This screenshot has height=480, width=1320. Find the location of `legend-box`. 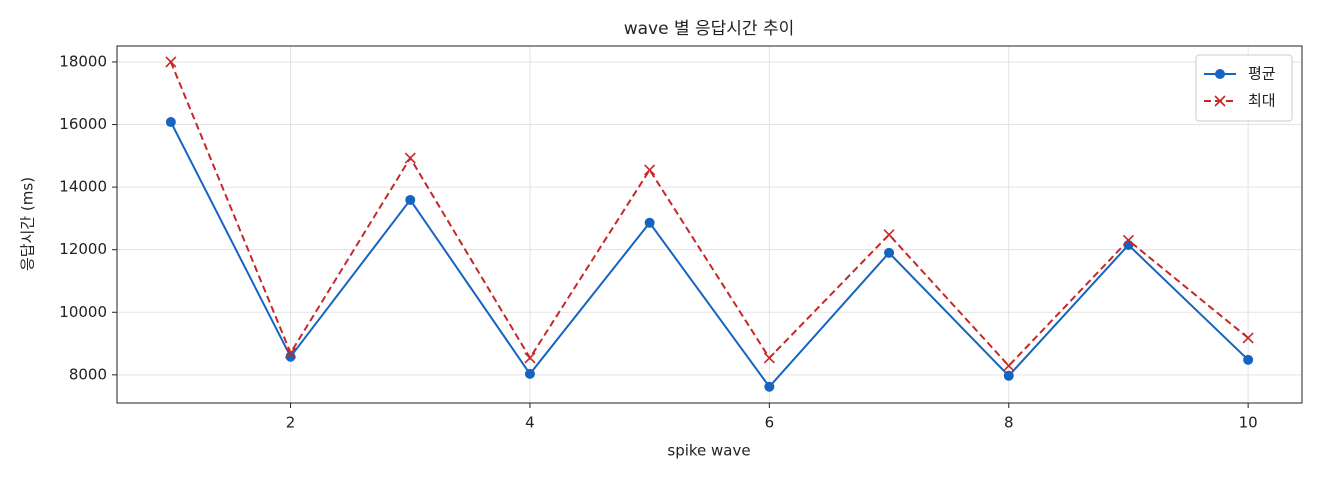

legend-box is located at coordinates (1244, 88).